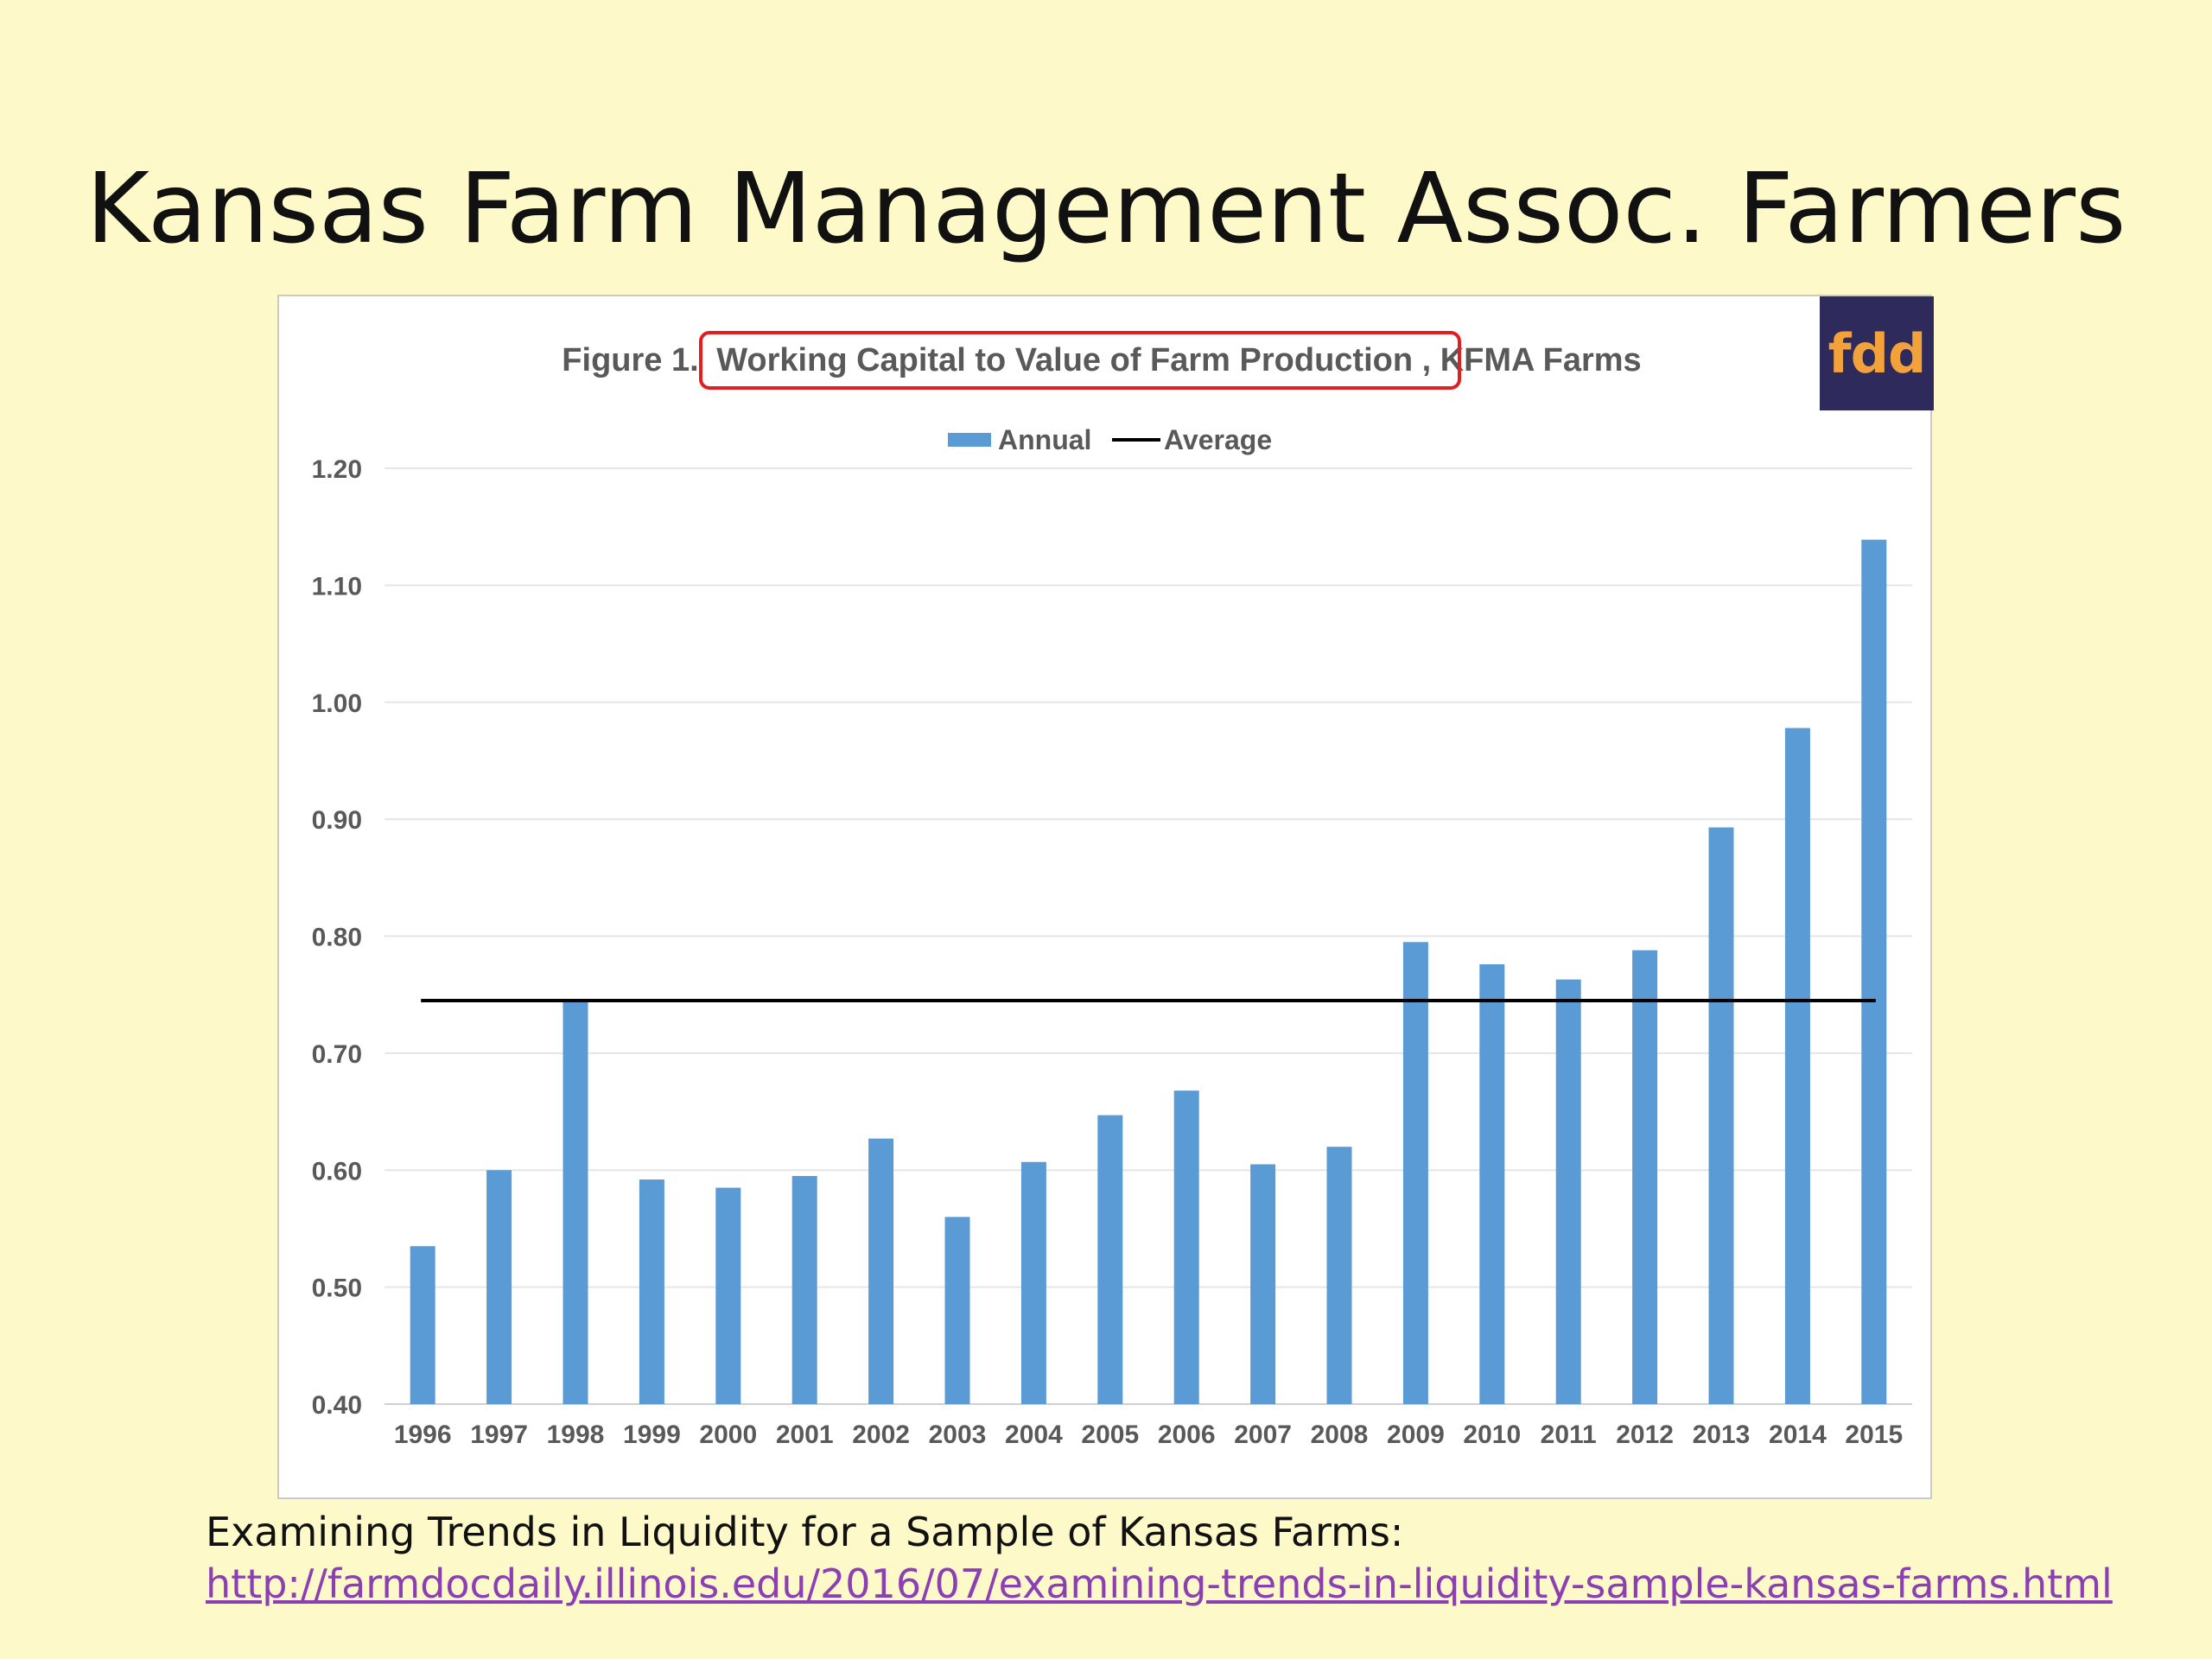 The width and height of the screenshot is (2212, 1659). Describe the element at coordinates (1110, 1435) in the screenshot. I see `x-tick-label: 2005` at that location.